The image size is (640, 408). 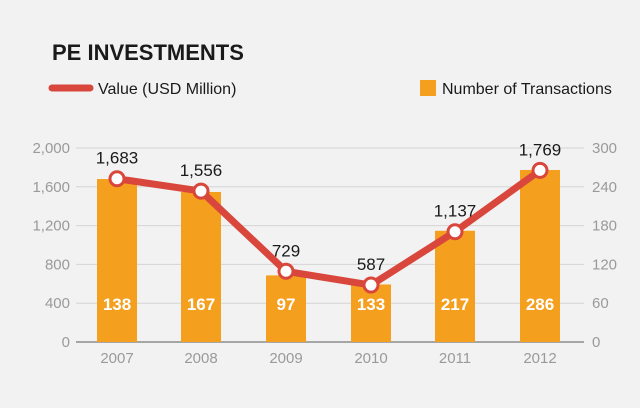 What do you see at coordinates (604, 245) in the screenshot?
I see `y-axis-right: 0 60 120 180 240 300` at bounding box center [604, 245].